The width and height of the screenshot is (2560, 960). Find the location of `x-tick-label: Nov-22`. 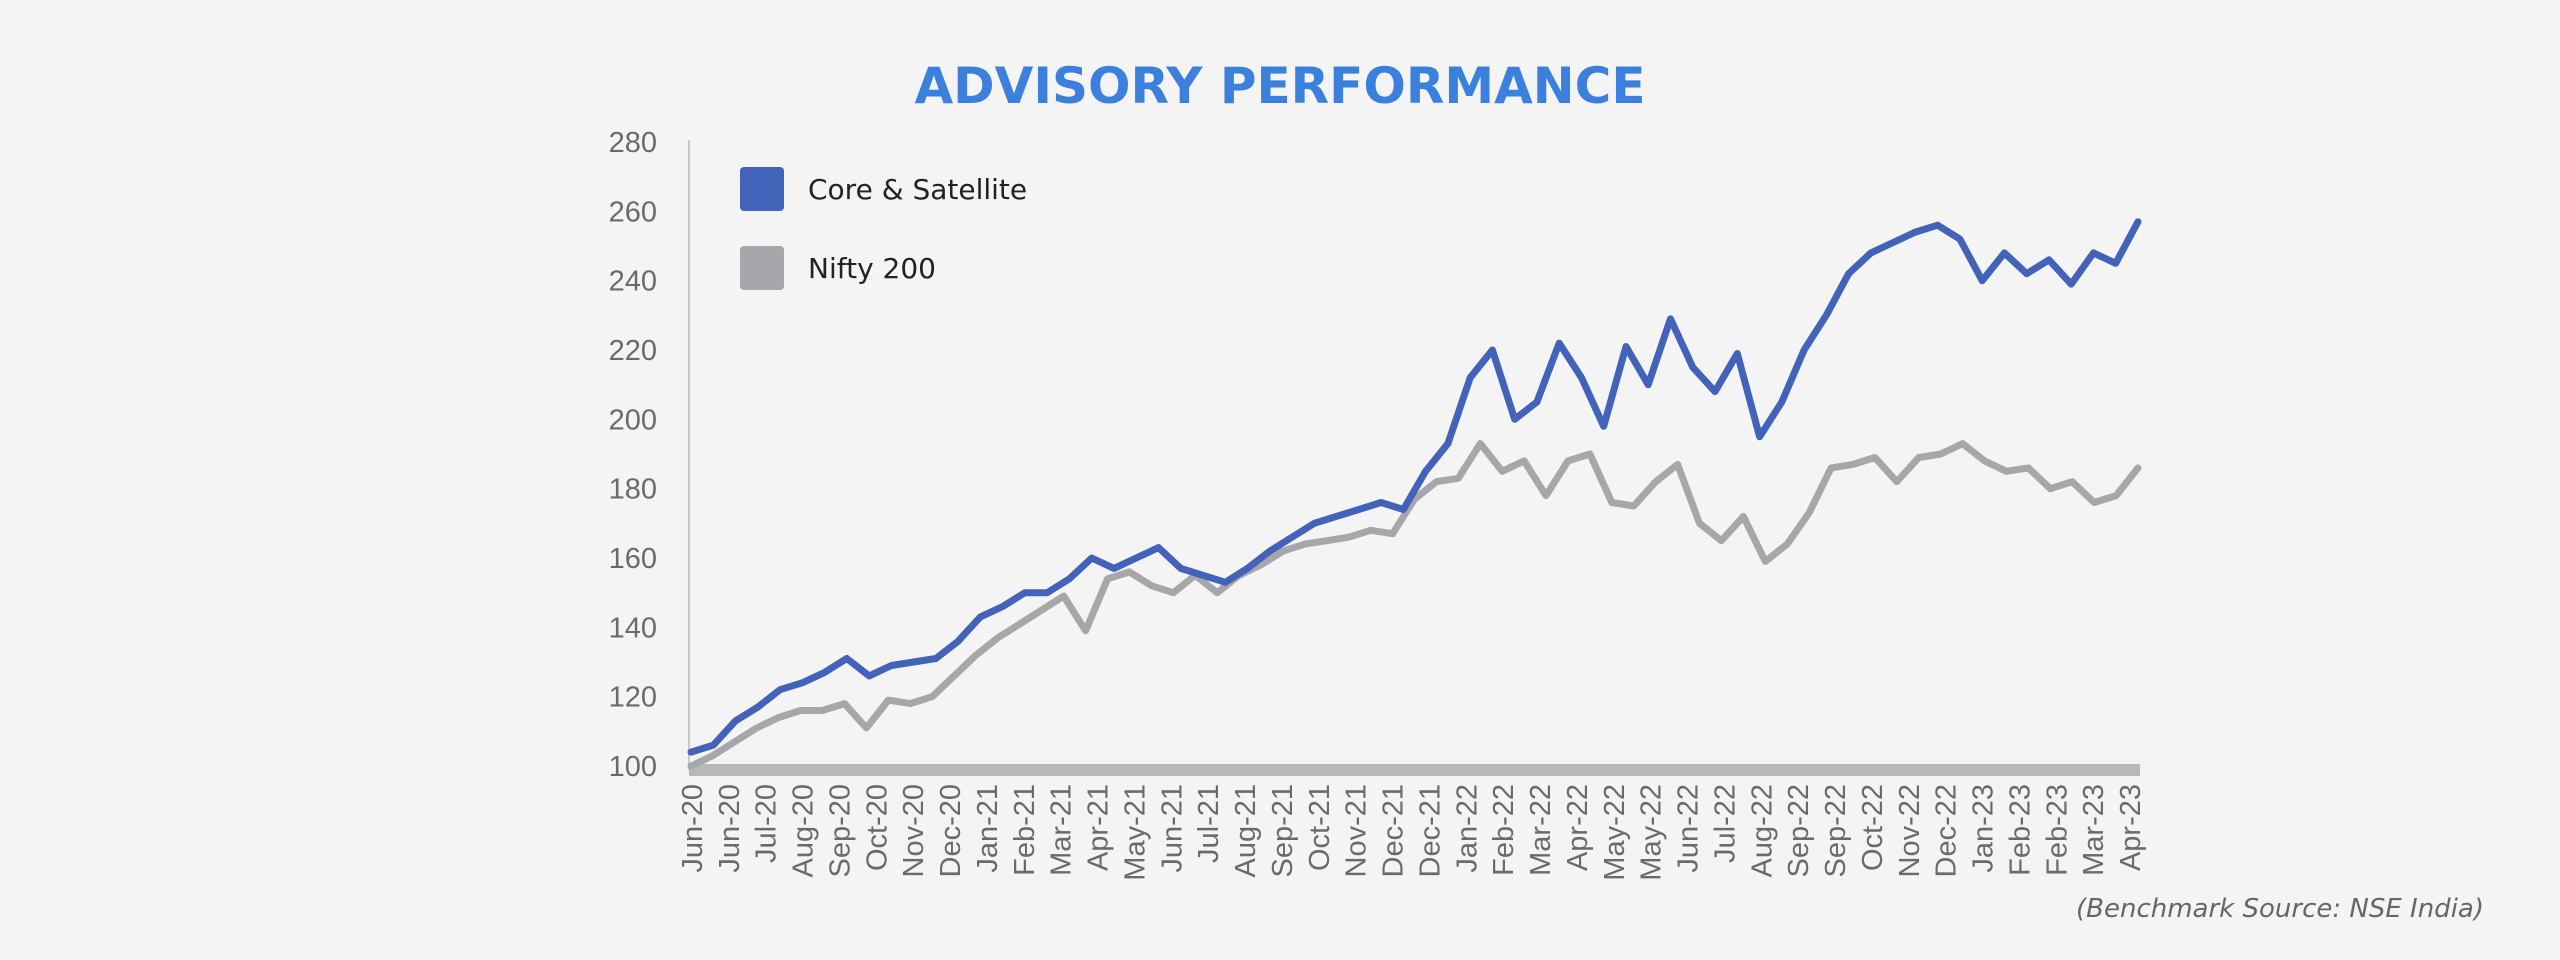

x-tick-label: Nov-22 is located at coordinates (1910, 831).